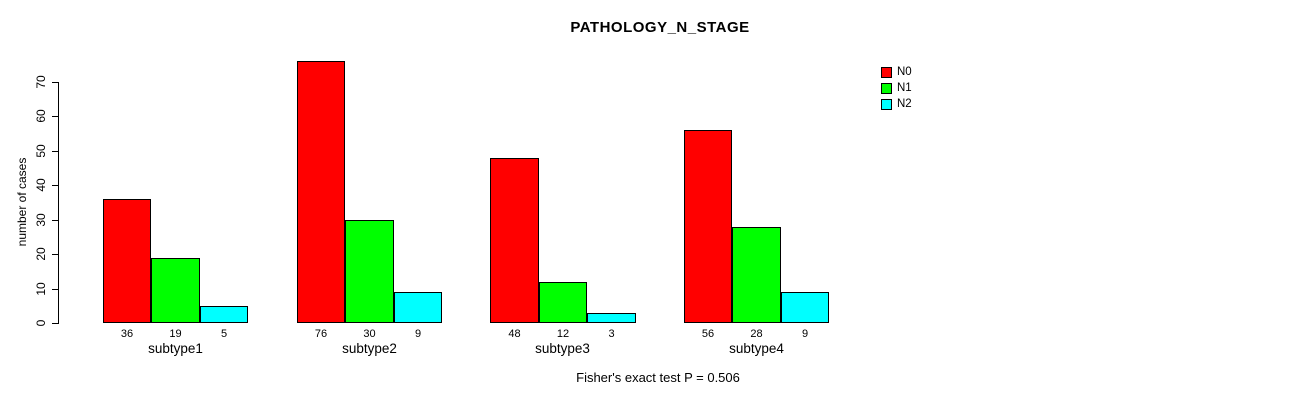 The height and width of the screenshot is (400, 1290). I want to click on bar-N1-subtype4, so click(756, 275).